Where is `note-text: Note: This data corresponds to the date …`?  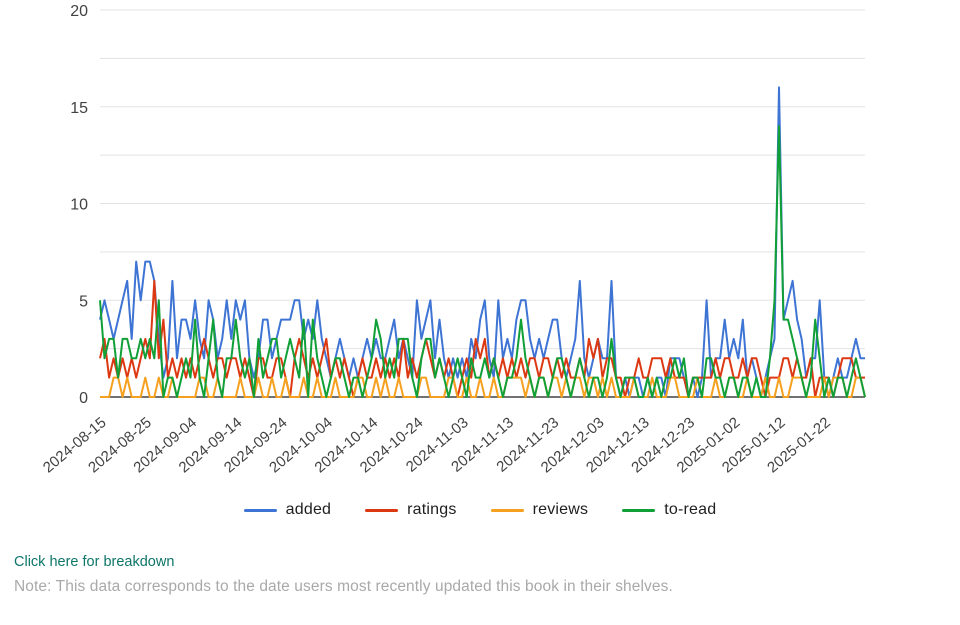 note-text: Note: This data corresponds to the date … is located at coordinates (343, 586).